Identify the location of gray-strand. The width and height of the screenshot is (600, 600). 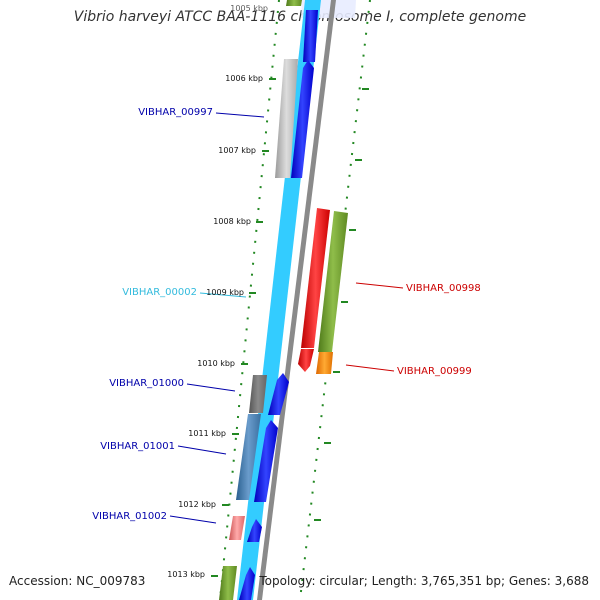
(296, 300).